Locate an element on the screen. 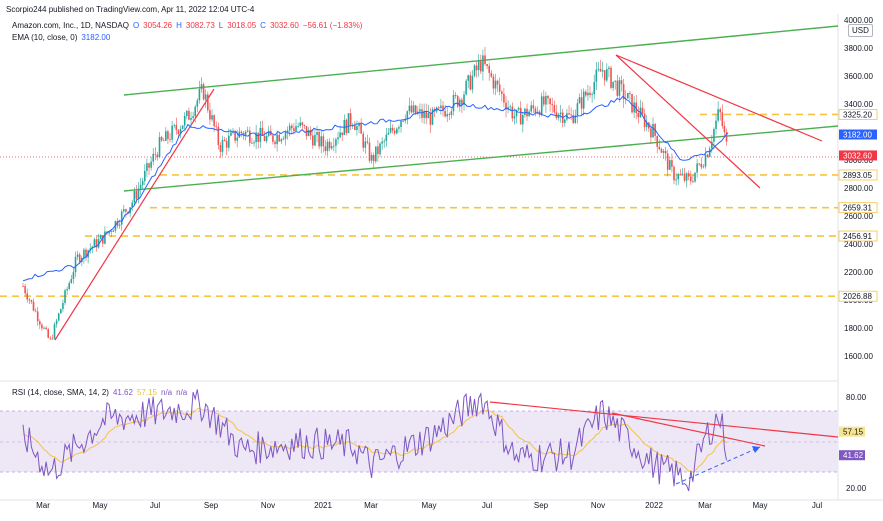  ema-legend: EMA (10, close, 0) 3182.00 is located at coordinates (63, 37).